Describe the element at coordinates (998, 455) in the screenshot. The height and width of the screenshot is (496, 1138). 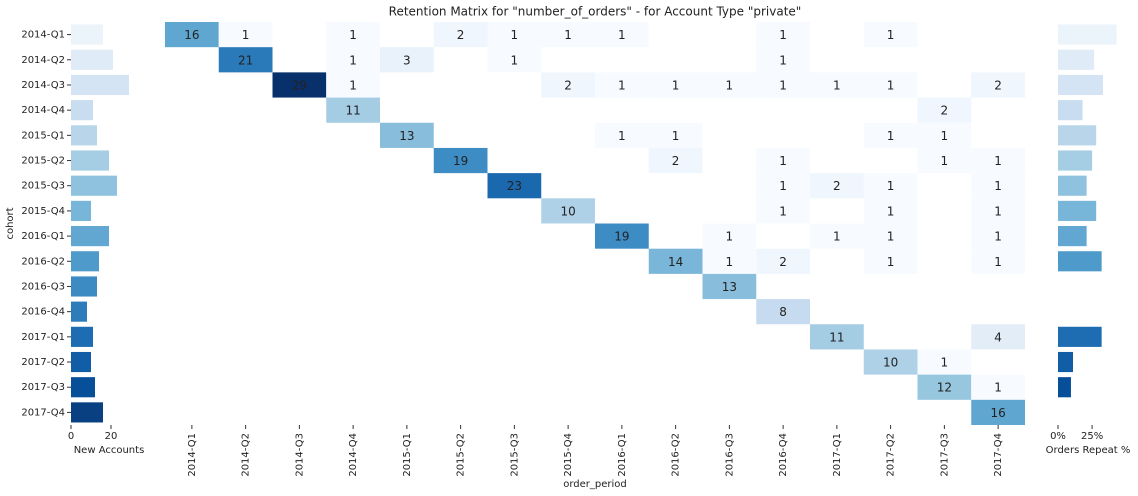
I see `x-tick-label: 2017-Q4` at that location.